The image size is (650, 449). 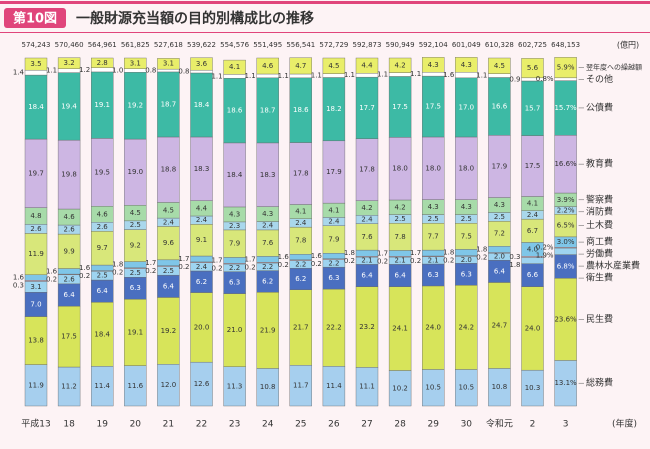 I want to click on value-label: 7.0, so click(x=35, y=304).